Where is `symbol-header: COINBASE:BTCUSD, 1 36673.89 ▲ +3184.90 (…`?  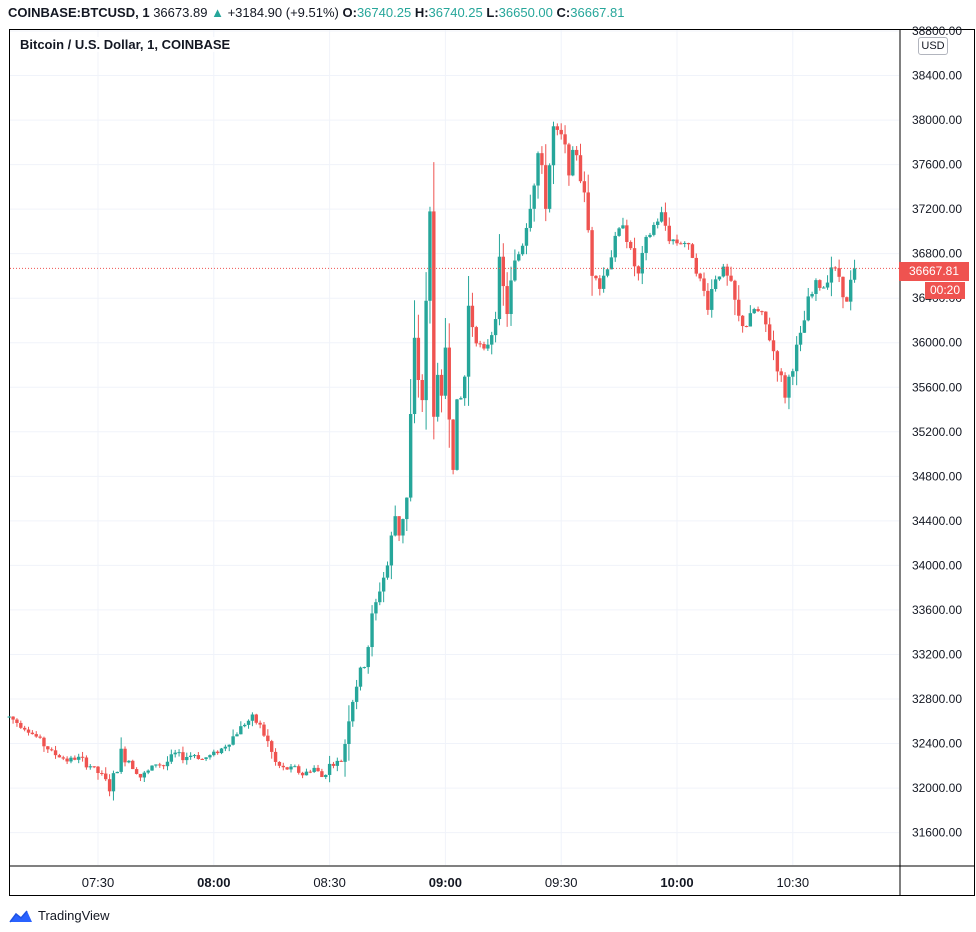
symbol-header: COINBASE:BTCUSD, 1 36673.89 ▲ +3184.90 (… is located at coordinates (316, 13).